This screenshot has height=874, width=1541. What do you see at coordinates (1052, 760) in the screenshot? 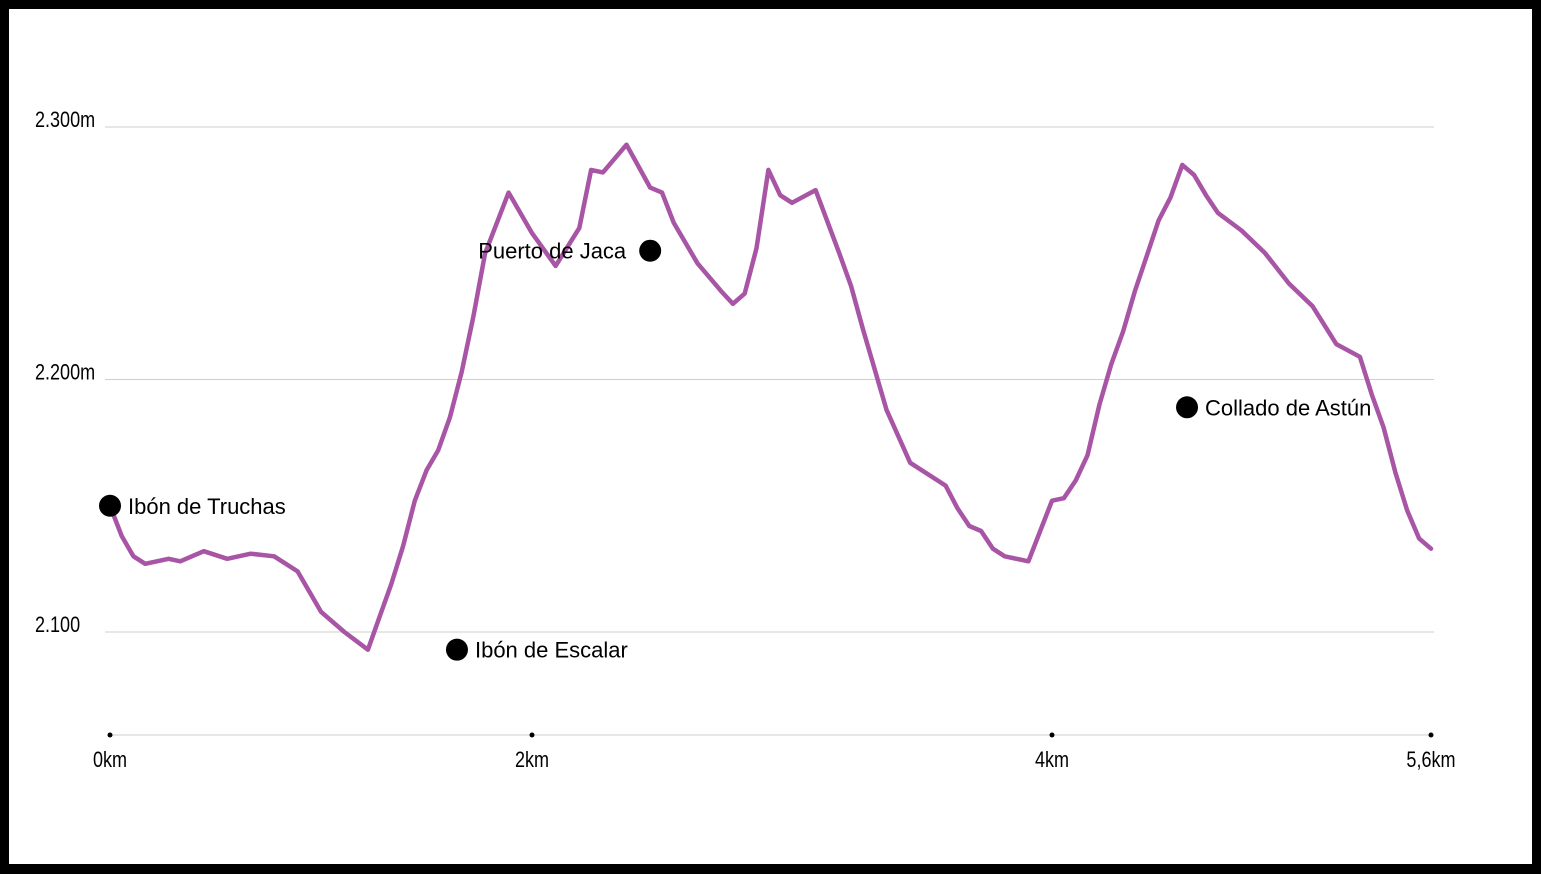
I see `x-tick-label: 4km` at bounding box center [1052, 760].